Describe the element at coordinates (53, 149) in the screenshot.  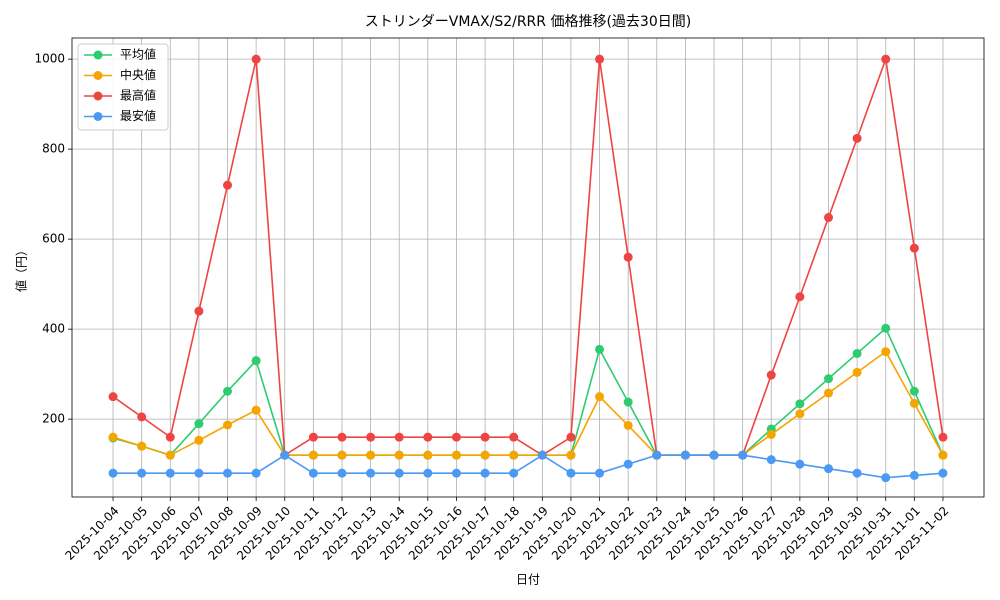
I see `y-tick-label: 800` at that location.